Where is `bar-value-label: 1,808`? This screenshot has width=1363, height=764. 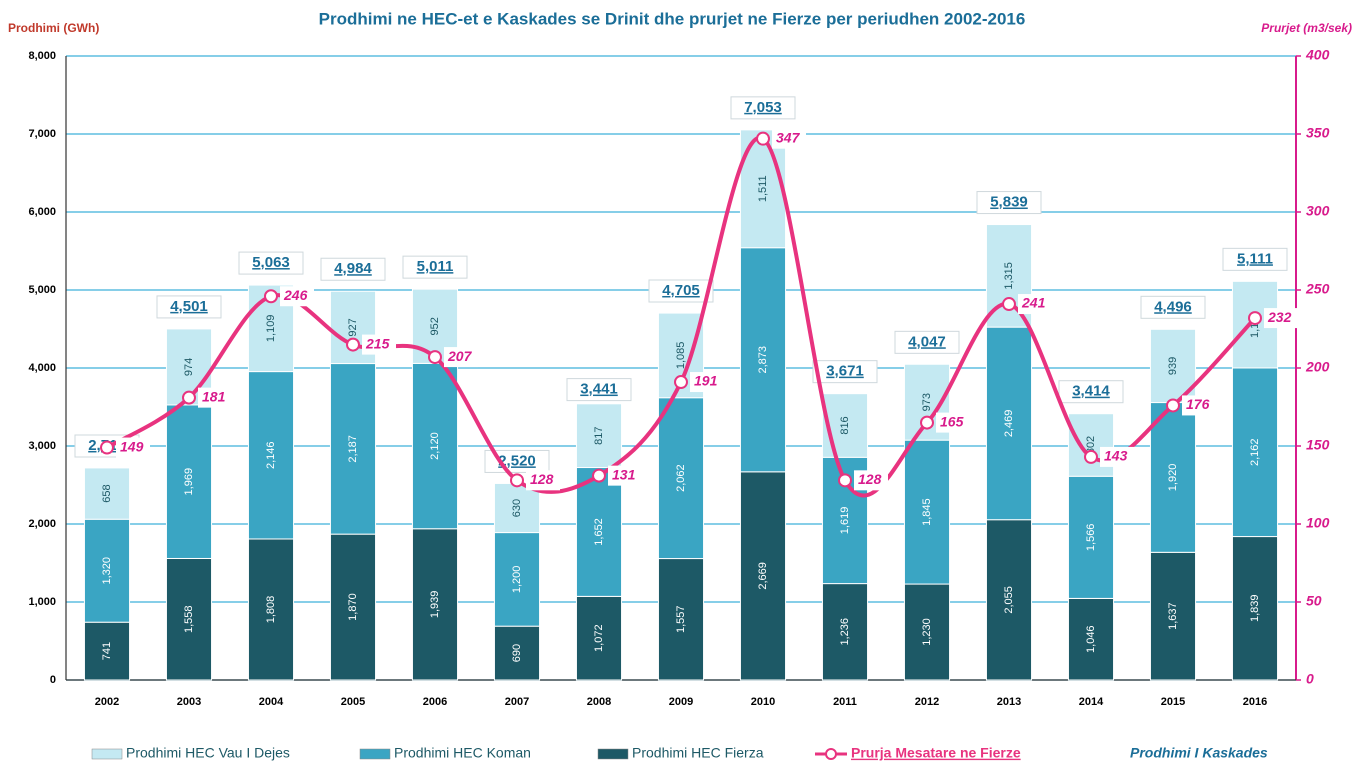
bar-value-label: 1,808 is located at coordinates (271, 610).